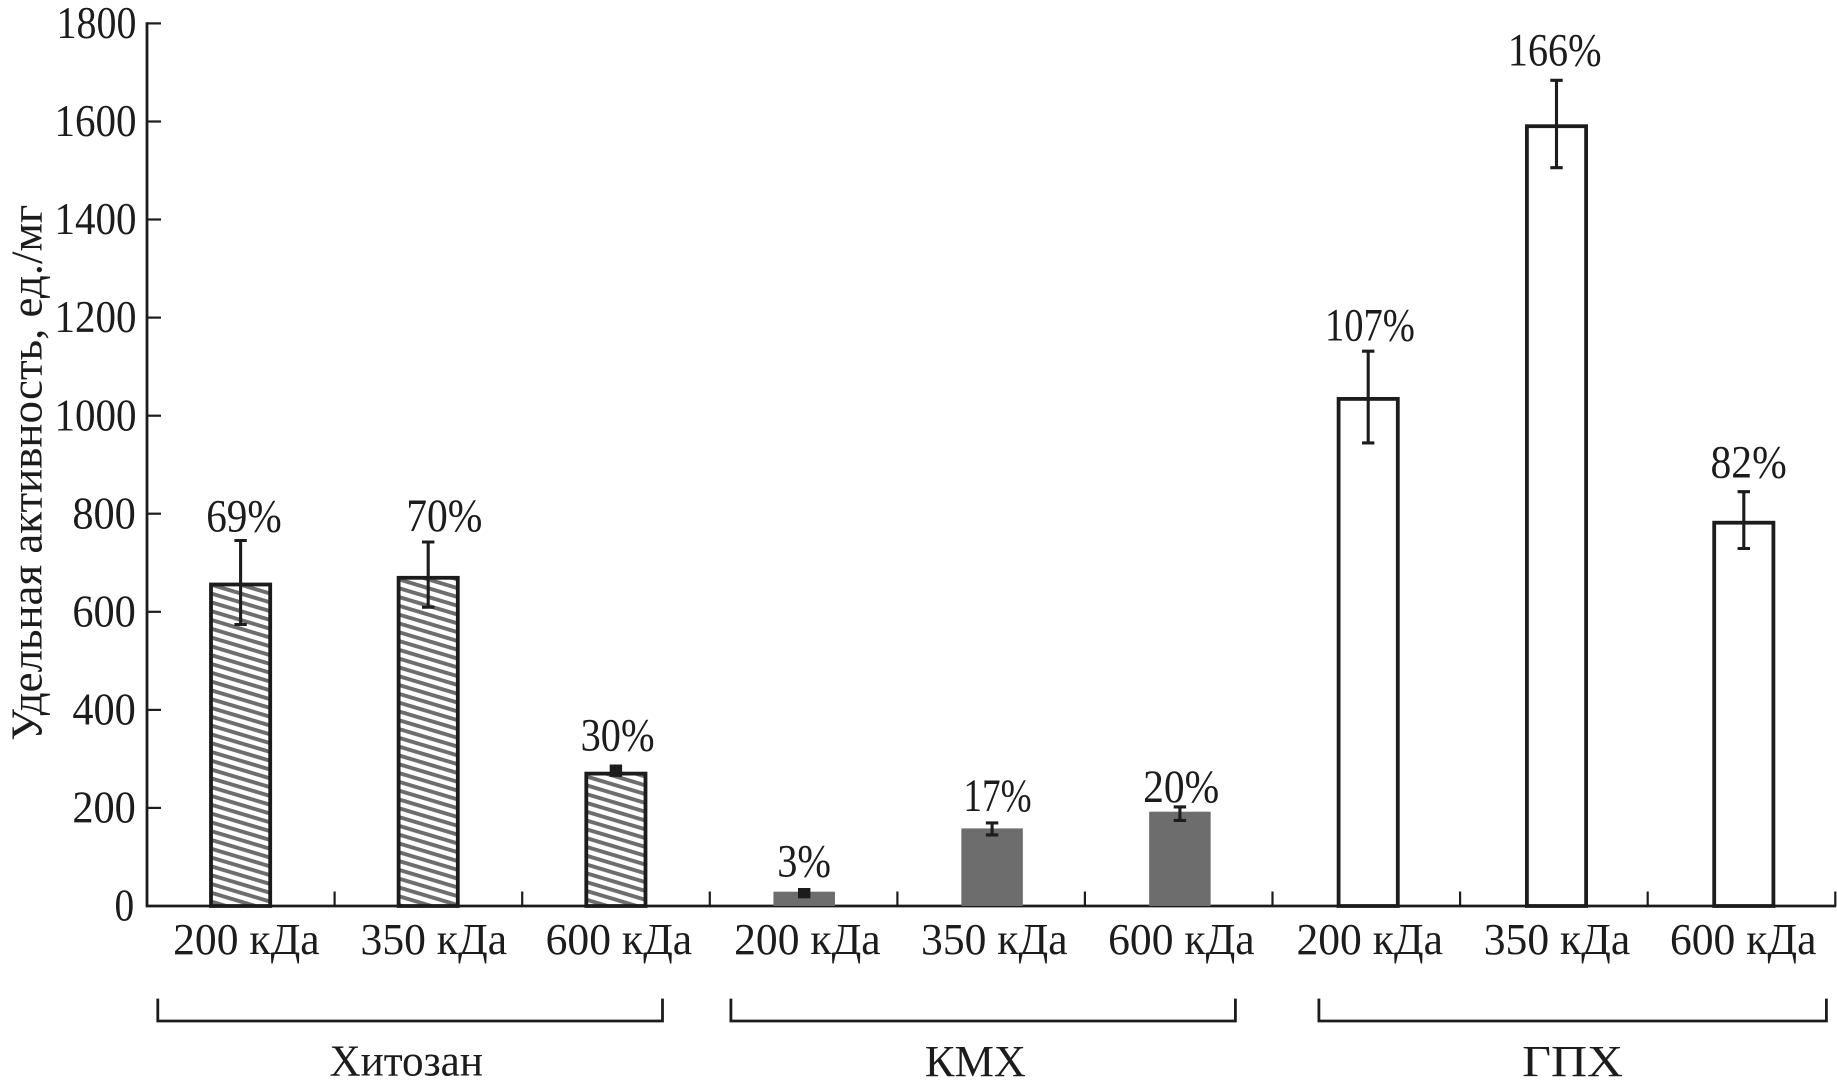 This screenshot has width=1837, height=1087. Describe the element at coordinates (95, 317) in the screenshot. I see `svg-text: 1200` at that location.